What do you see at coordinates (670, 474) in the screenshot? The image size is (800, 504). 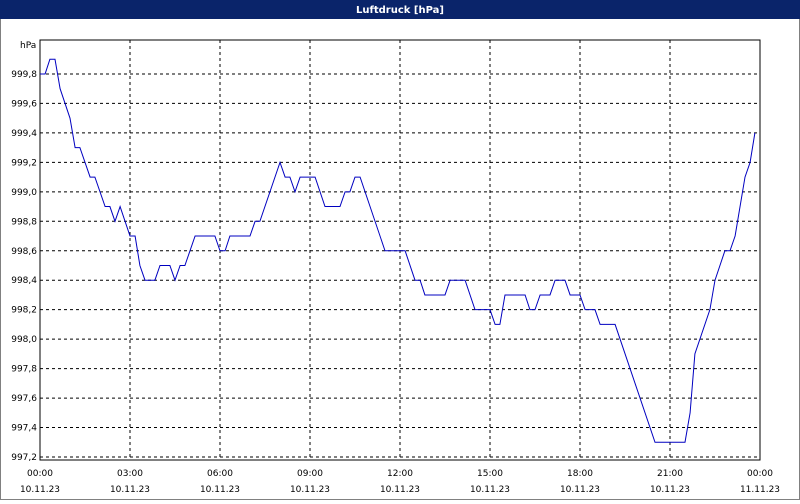 I see `x-tick-label: 21:00` at bounding box center [670, 474].